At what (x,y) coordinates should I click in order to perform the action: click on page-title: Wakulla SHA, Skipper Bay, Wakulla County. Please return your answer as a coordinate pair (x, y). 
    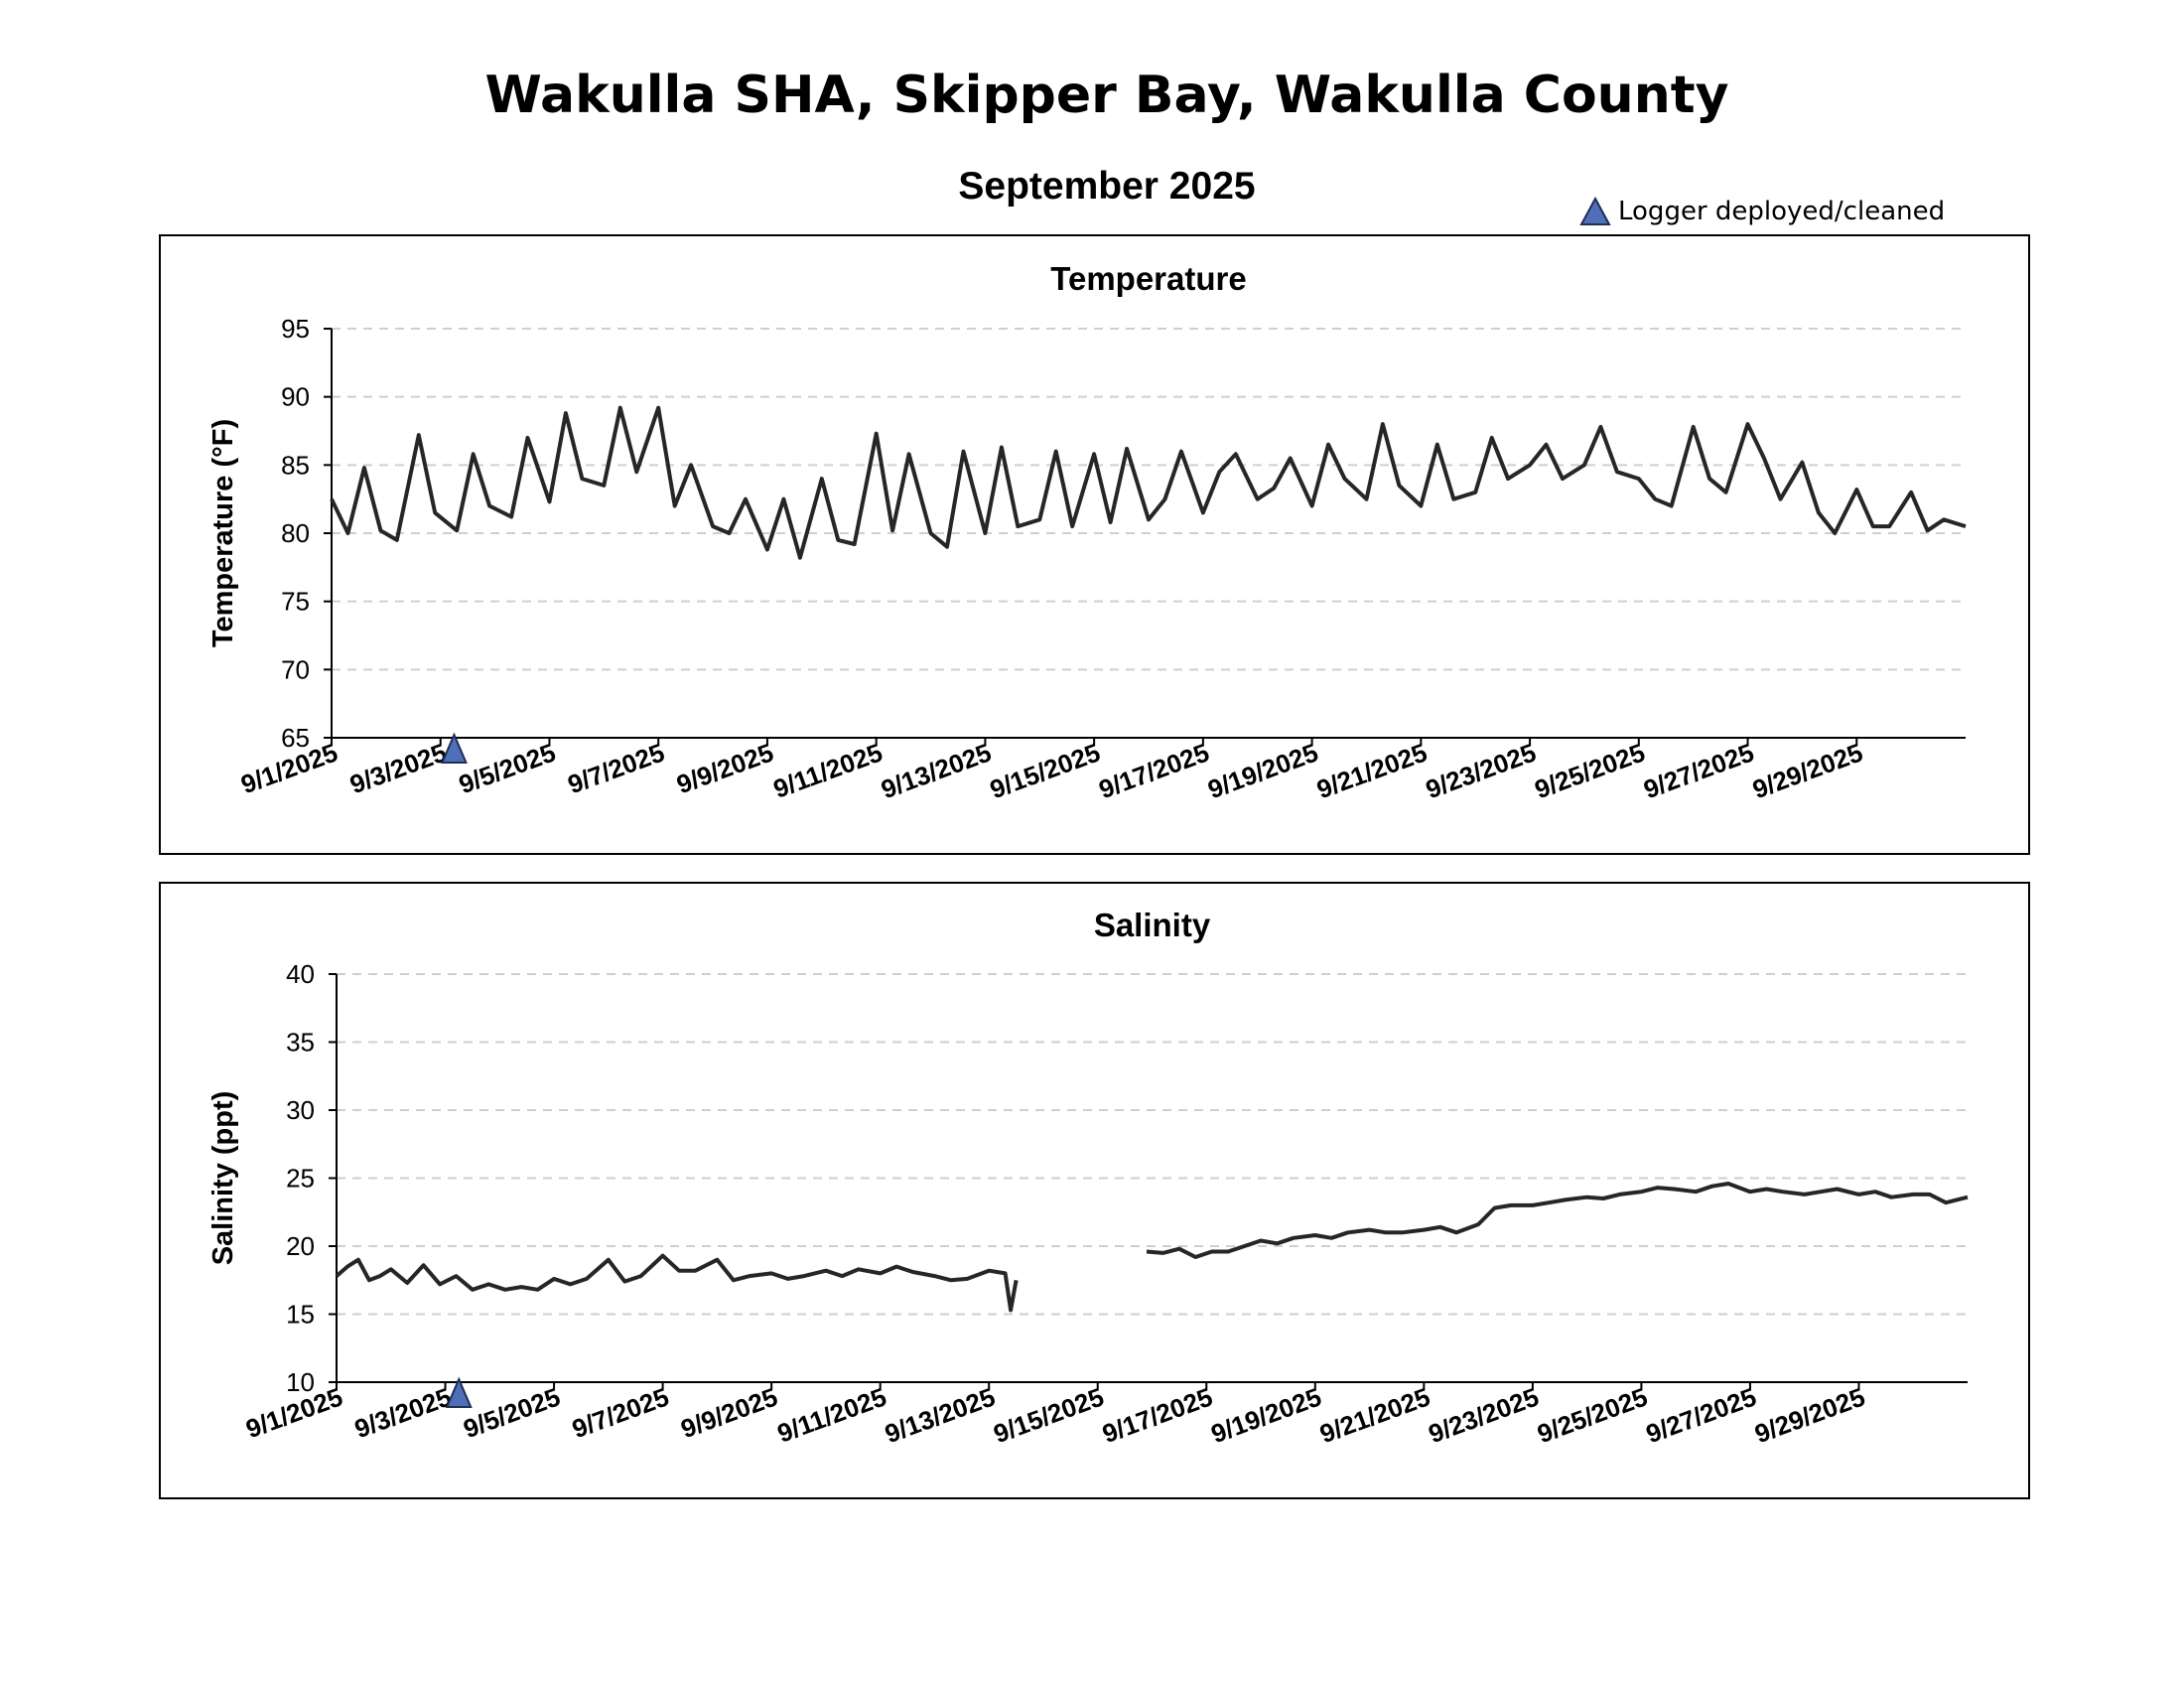
    Looking at the image, I should click on (1106, 95).